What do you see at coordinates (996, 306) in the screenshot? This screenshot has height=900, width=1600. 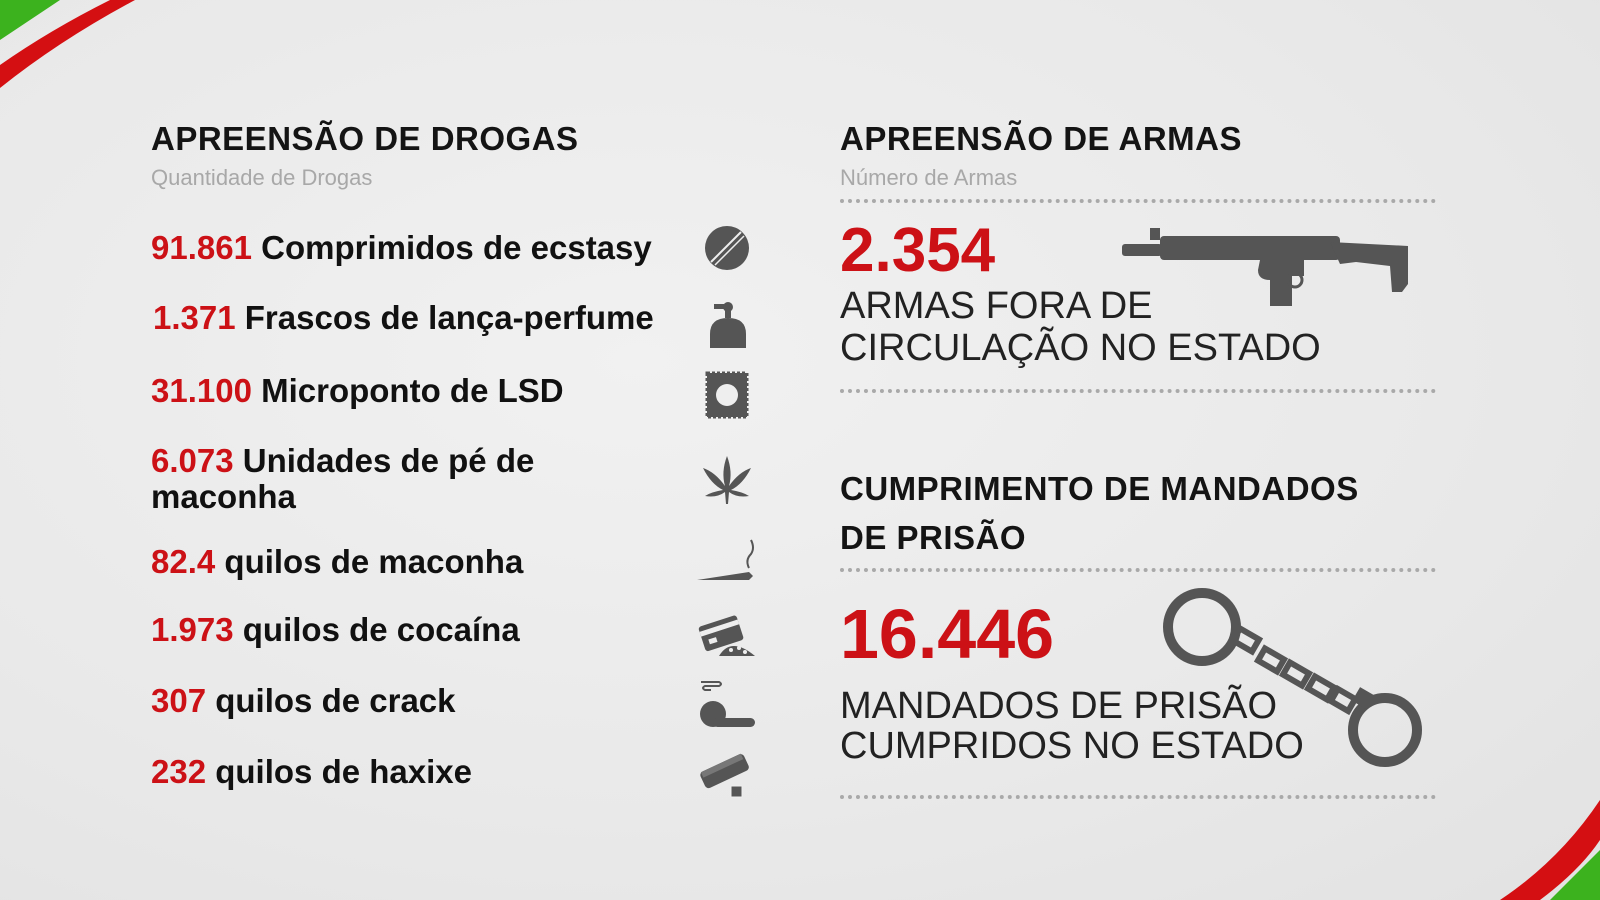 I see `weapons-caption-line1: ARMAS FORA DE` at bounding box center [996, 306].